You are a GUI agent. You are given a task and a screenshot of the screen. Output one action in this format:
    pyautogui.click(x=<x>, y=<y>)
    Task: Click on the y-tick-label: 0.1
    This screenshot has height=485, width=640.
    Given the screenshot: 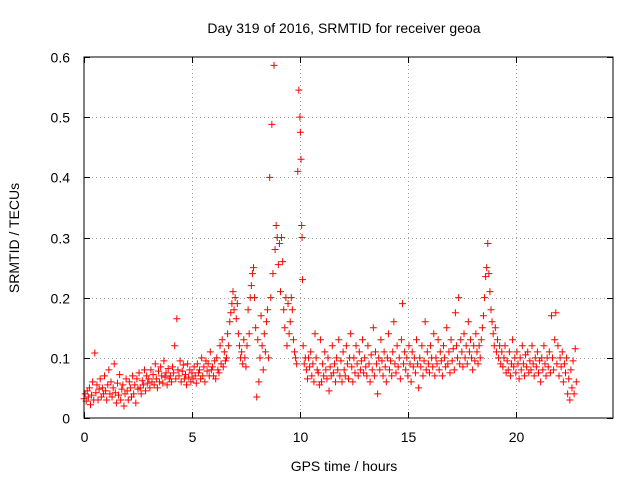 What is the action you would take?
    pyautogui.click(x=61, y=359)
    